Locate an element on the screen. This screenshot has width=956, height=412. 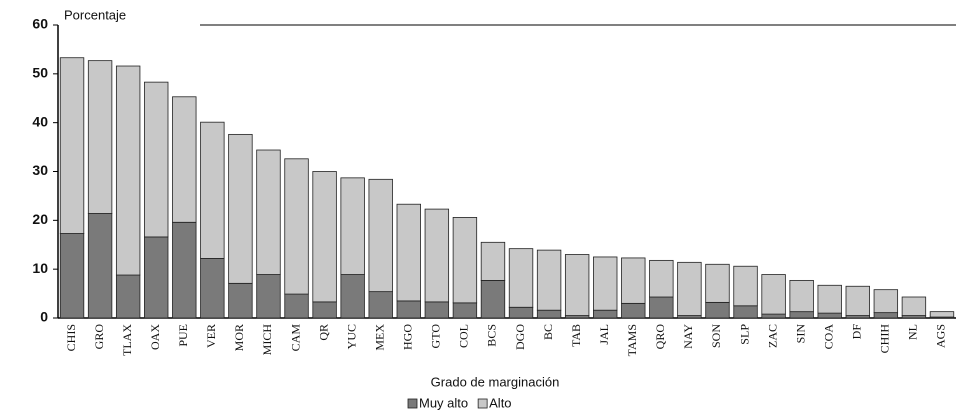
legend-label: Alto is located at coordinates (500, 402).